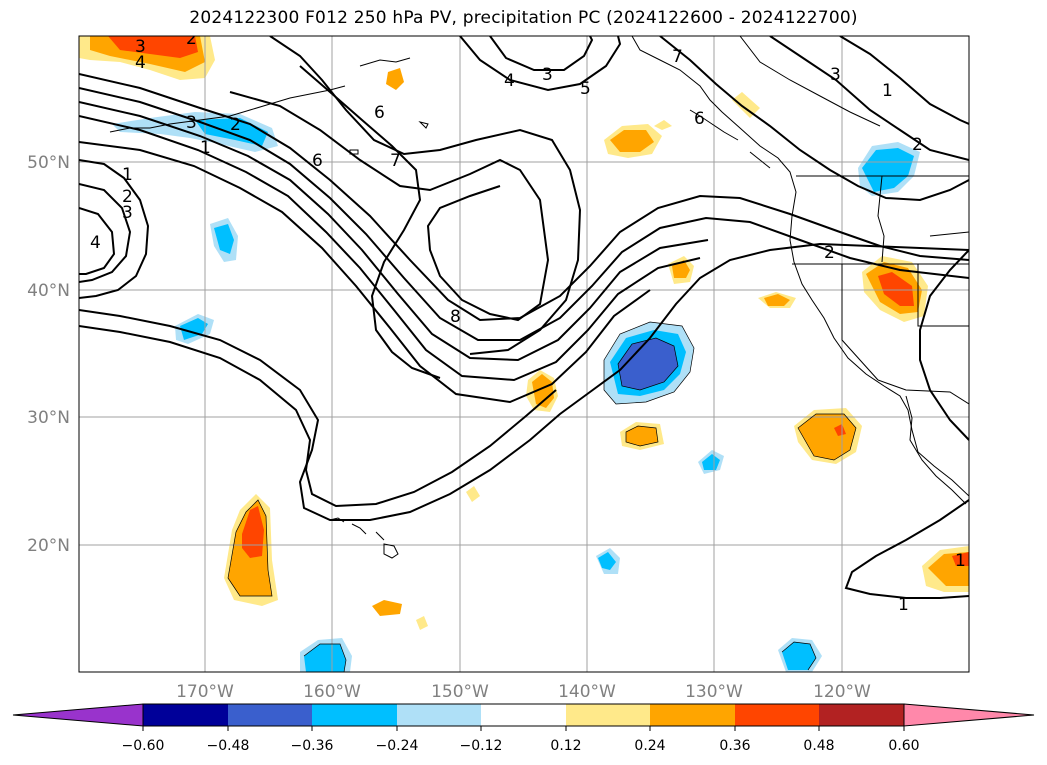 The height and width of the screenshot is (765, 1047). I want to click on colorbar-tick-label: −0.12, so click(481, 746).